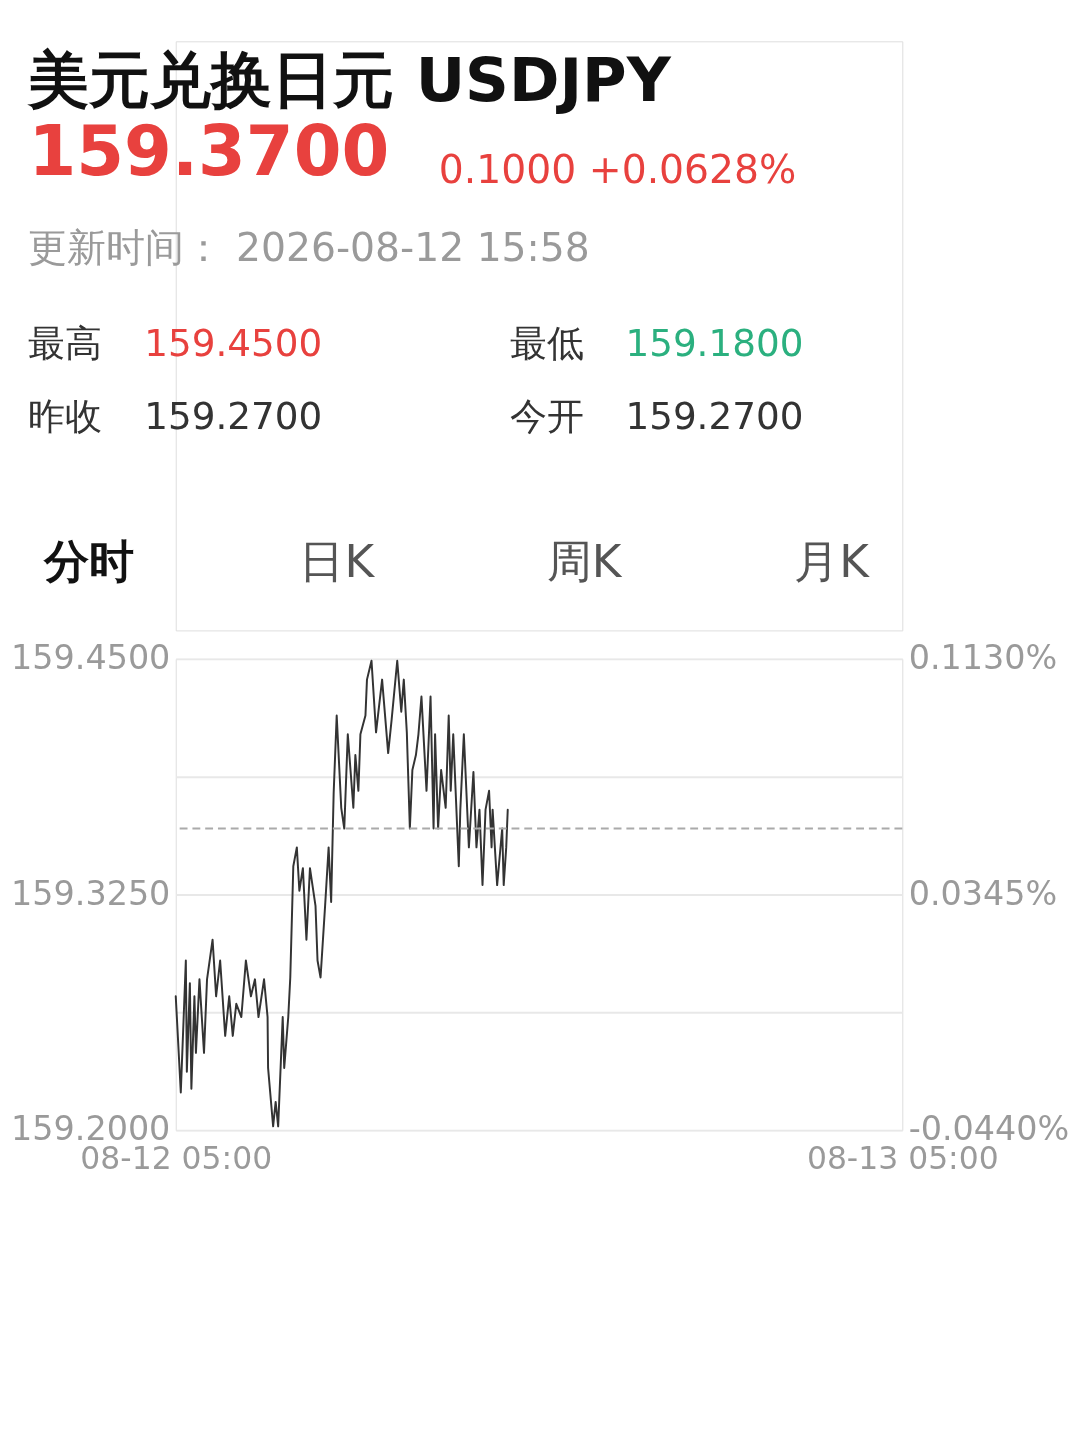 The height and width of the screenshot is (1434, 1080). Describe the element at coordinates (546, 416) in the screenshot. I see `text: 今开` at that location.